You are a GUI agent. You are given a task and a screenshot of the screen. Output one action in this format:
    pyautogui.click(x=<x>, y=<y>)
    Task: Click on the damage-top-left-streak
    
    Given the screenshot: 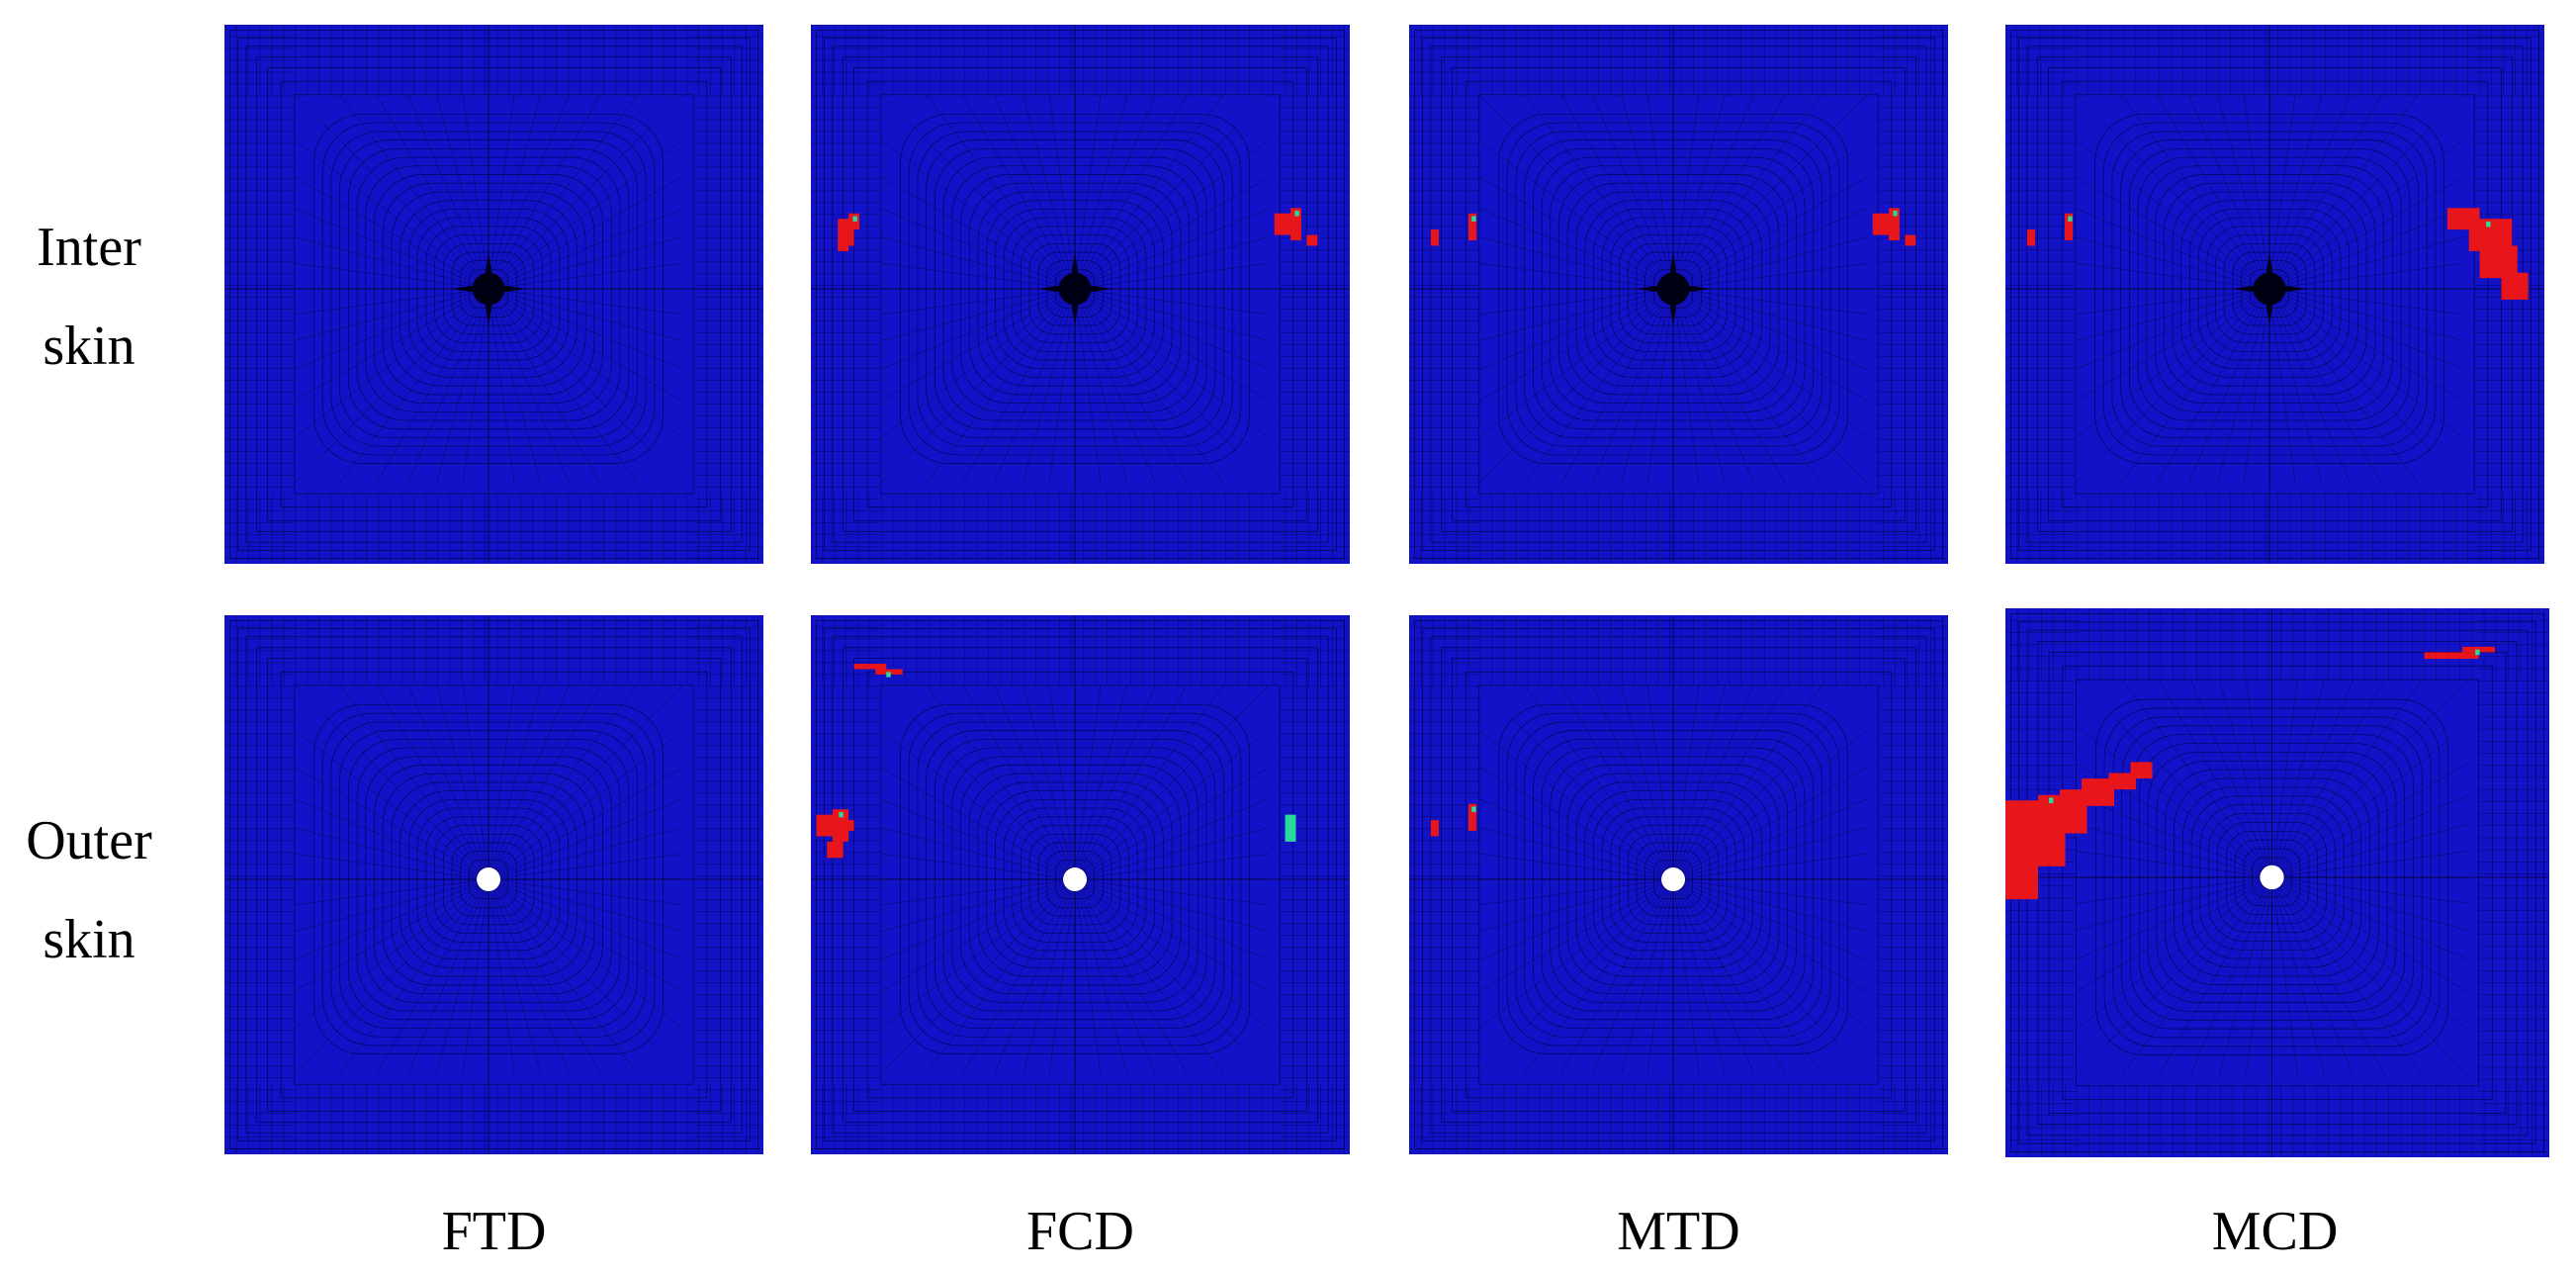 What is the action you would take?
    pyautogui.click(x=878, y=671)
    